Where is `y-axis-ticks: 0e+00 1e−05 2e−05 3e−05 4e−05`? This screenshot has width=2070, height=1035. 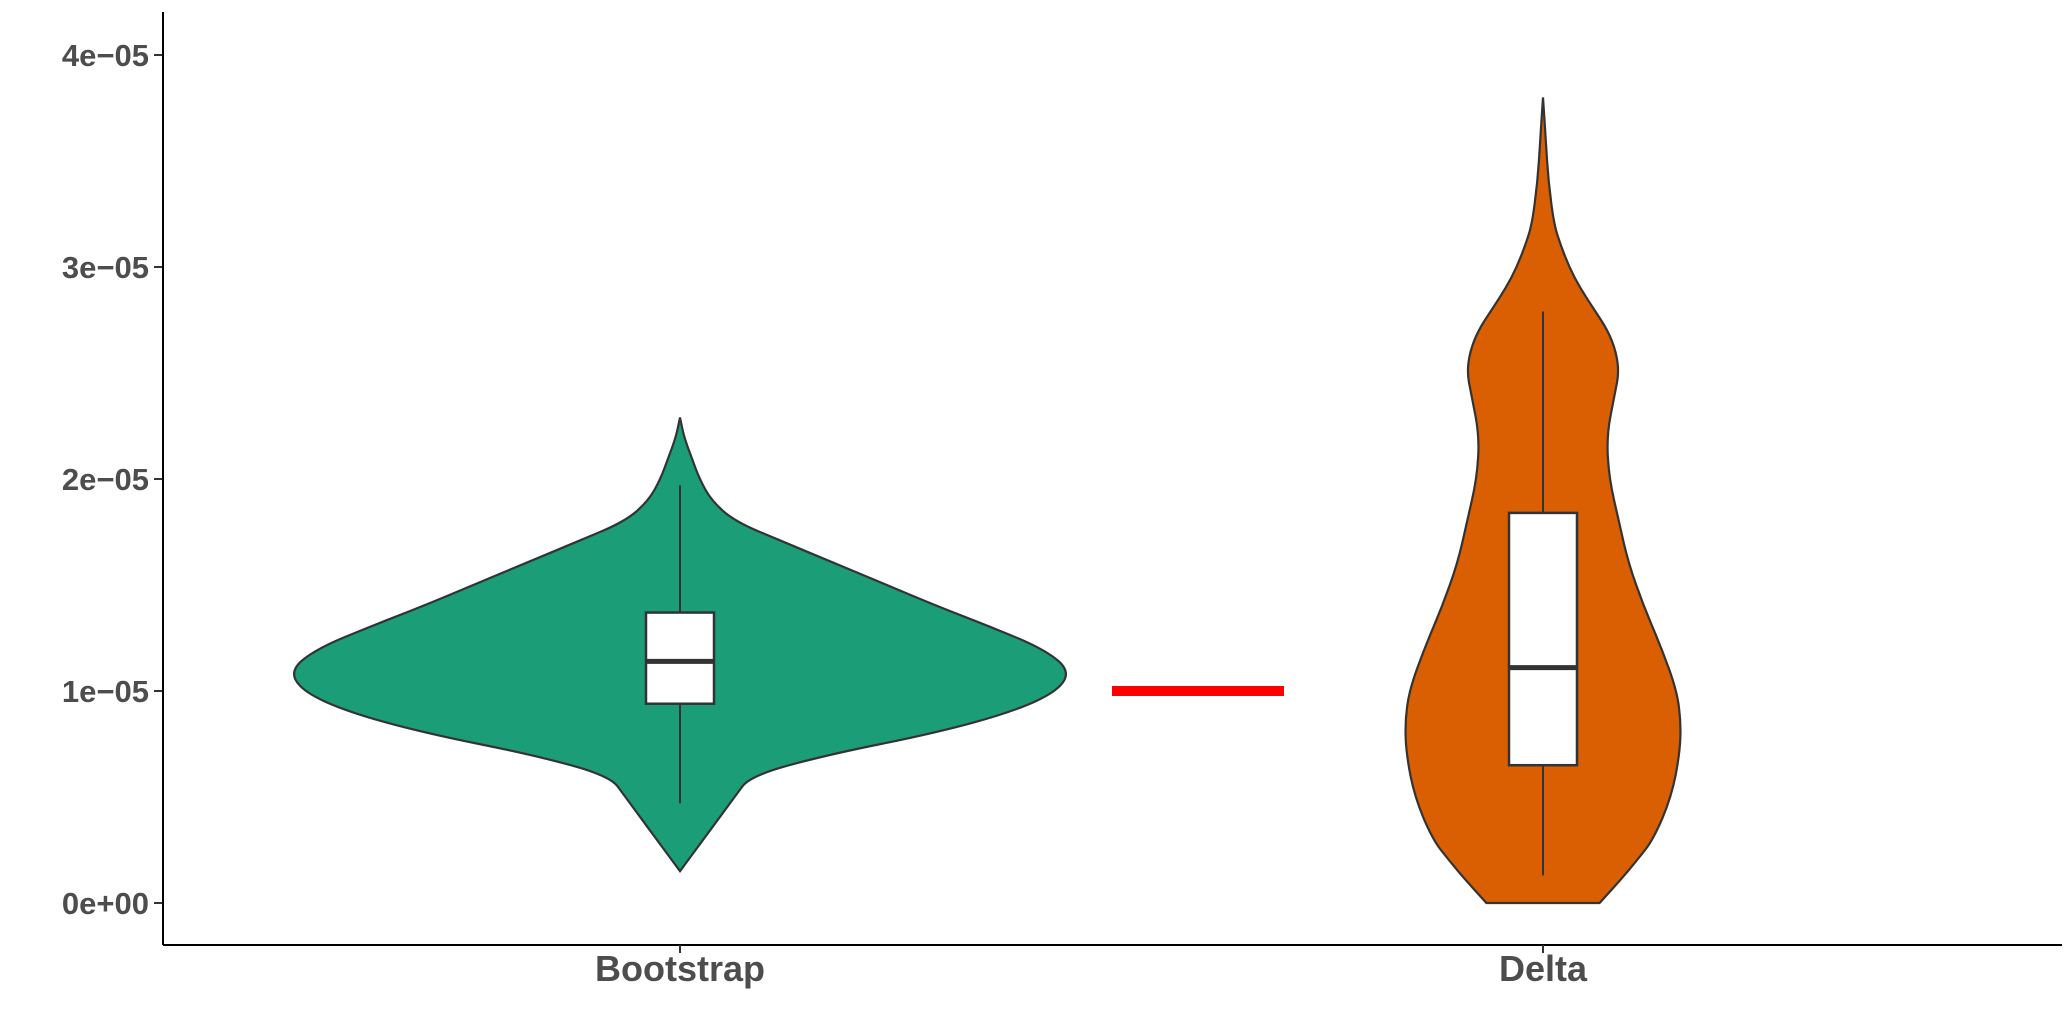
y-axis-ticks: 0e+00 1e−05 2e−05 3e−05 4e−05 is located at coordinates (112, 479).